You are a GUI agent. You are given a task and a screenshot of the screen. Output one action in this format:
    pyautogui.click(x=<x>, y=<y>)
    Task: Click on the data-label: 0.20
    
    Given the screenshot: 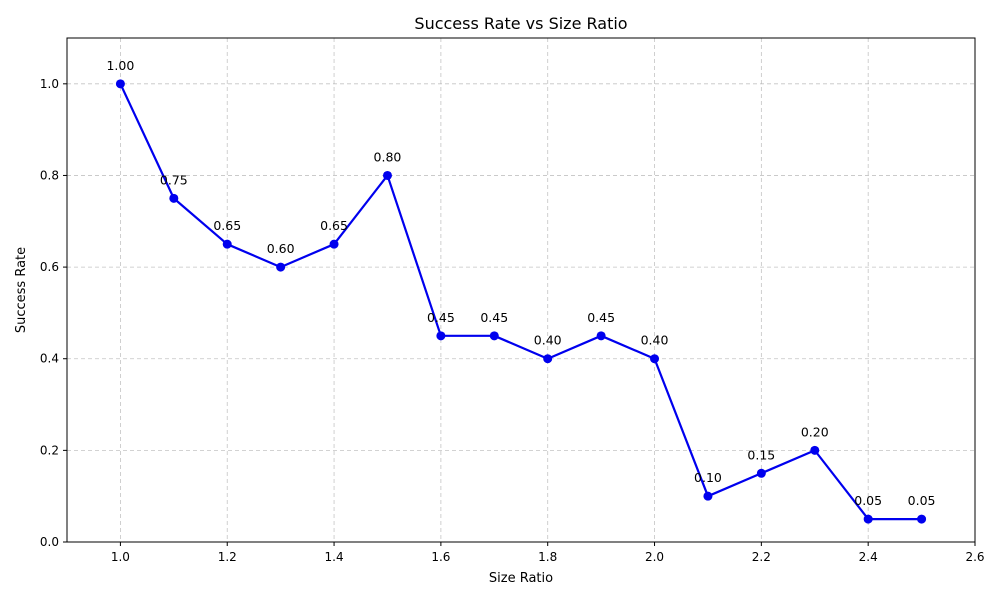 What is the action you would take?
    pyautogui.click(x=815, y=431)
    